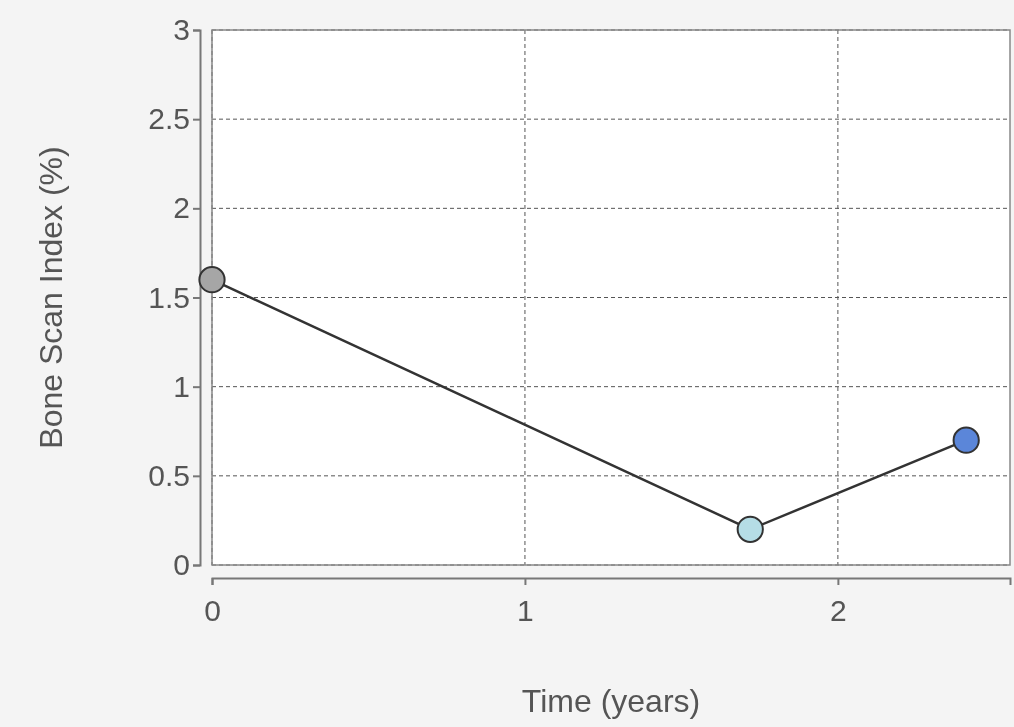 This screenshot has width=1014, height=727. Describe the element at coordinates (181, 208) in the screenshot. I see `y-tick-label: 2` at that location.